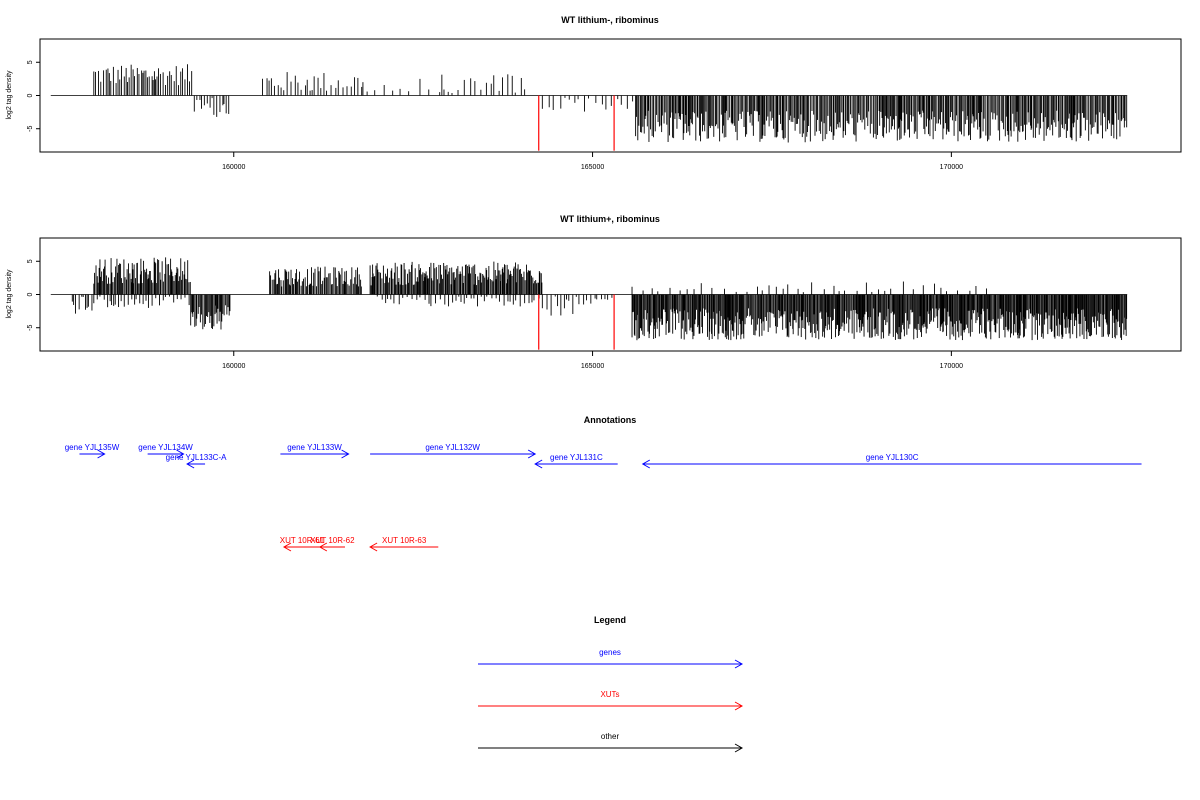  What do you see at coordinates (610, 20) in the screenshot?
I see `panel-title: WT lithium-, ribominus` at bounding box center [610, 20].